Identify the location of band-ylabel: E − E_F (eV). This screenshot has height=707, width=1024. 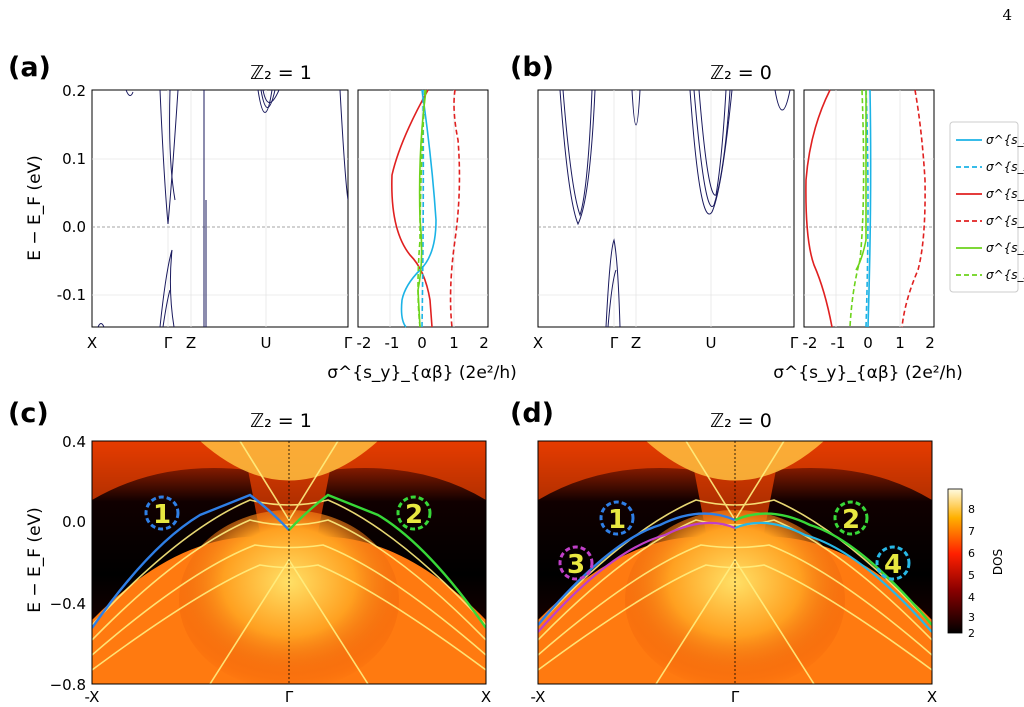
(35, 208).